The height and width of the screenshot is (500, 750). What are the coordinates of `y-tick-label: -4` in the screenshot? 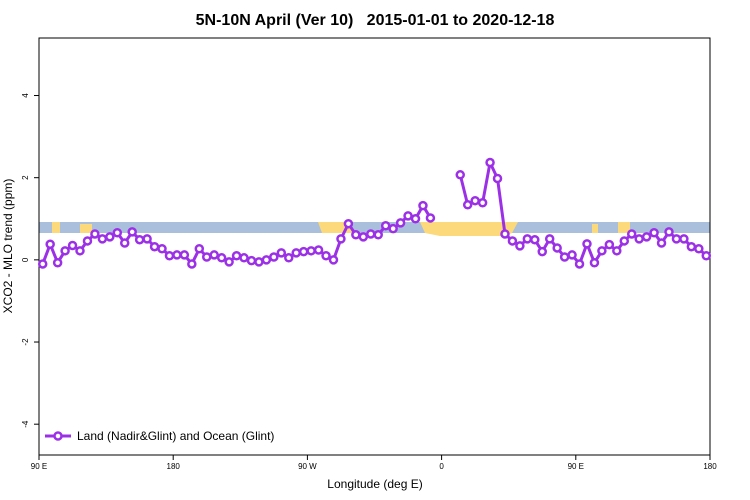 It's located at (25, 424).